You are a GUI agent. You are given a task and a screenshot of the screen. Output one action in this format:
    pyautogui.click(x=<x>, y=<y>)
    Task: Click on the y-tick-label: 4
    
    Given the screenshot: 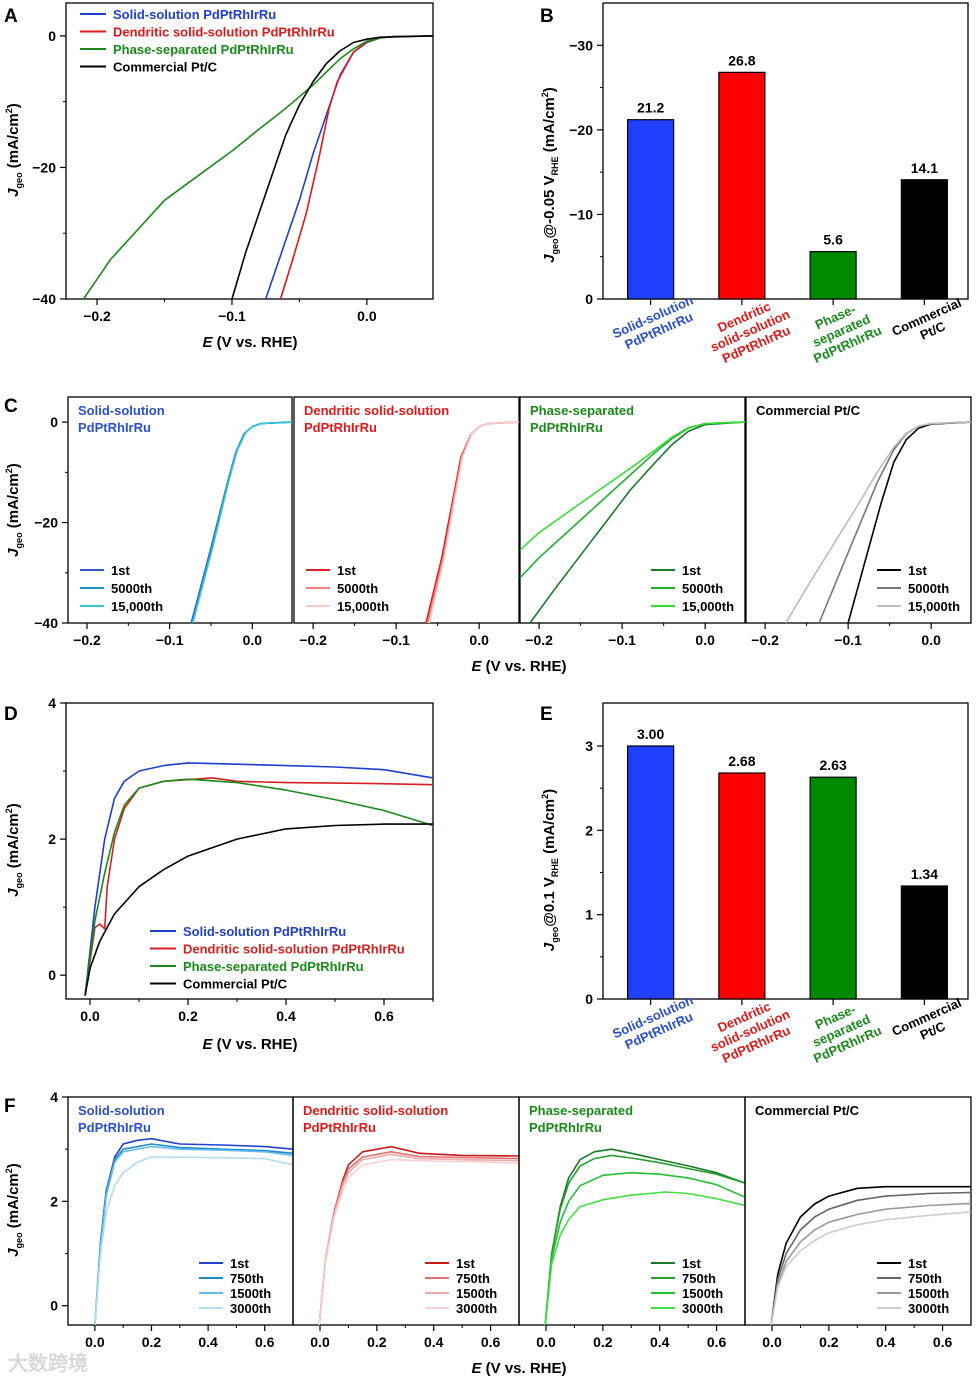 What is the action you would take?
    pyautogui.click(x=54, y=1097)
    